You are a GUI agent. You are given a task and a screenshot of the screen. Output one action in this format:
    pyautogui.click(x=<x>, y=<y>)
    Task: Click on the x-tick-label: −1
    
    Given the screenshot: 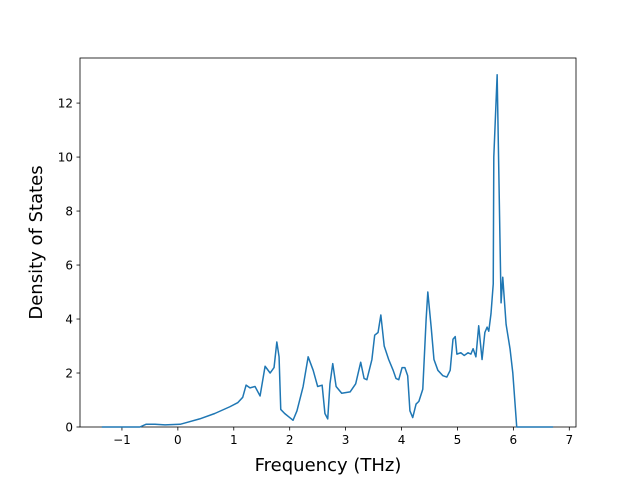 What is the action you would take?
    pyautogui.click(x=122, y=440)
    